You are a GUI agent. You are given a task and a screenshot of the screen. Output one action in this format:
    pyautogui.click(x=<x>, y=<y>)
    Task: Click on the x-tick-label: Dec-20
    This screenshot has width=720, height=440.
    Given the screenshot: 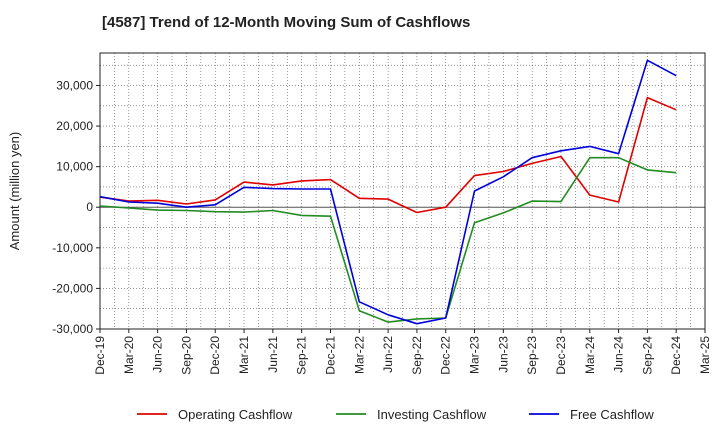 What is the action you would take?
    pyautogui.click(x=215, y=355)
    